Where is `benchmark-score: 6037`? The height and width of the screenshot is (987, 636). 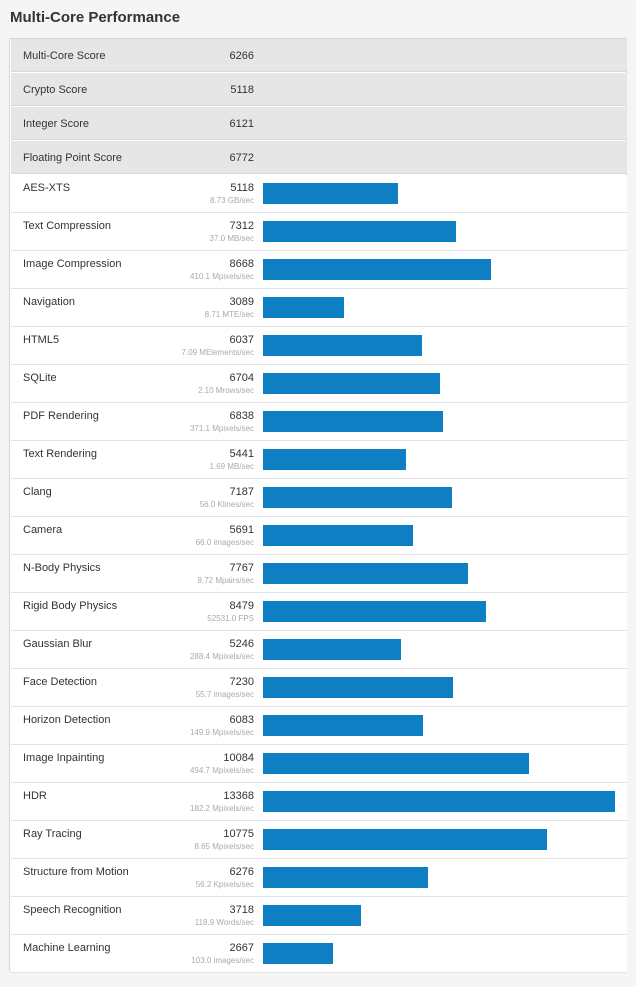
benchmark-score: 6037 is located at coordinates (241, 340).